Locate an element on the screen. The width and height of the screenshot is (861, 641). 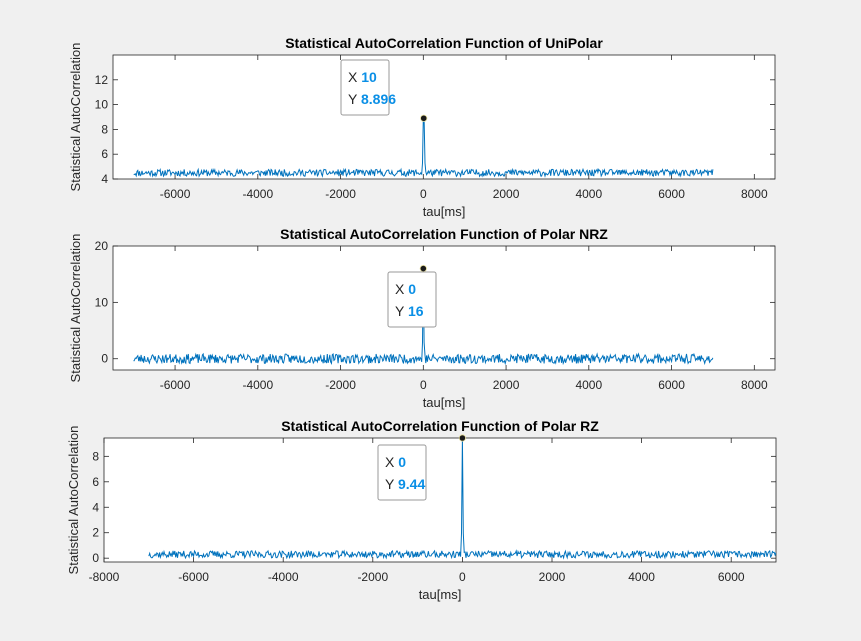
datatip: X 0Y 9.44 is located at coordinates (402, 472).